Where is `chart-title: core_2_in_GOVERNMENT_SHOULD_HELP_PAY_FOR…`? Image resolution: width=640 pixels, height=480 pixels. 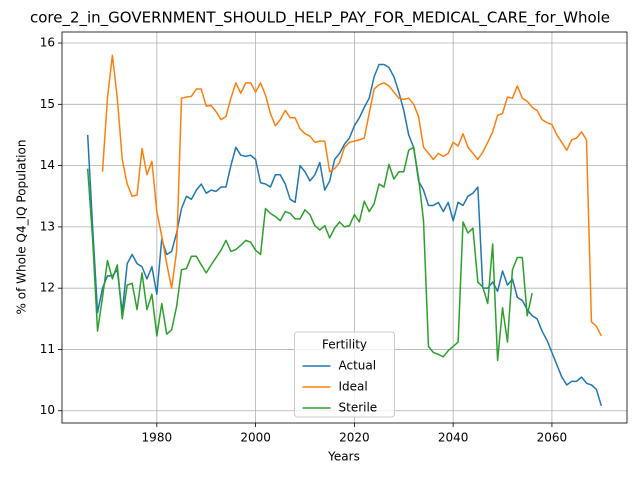
chart-title: core_2_in_GOVERNMENT_SHOULD_HELP_PAY_FOR… is located at coordinates (320, 18).